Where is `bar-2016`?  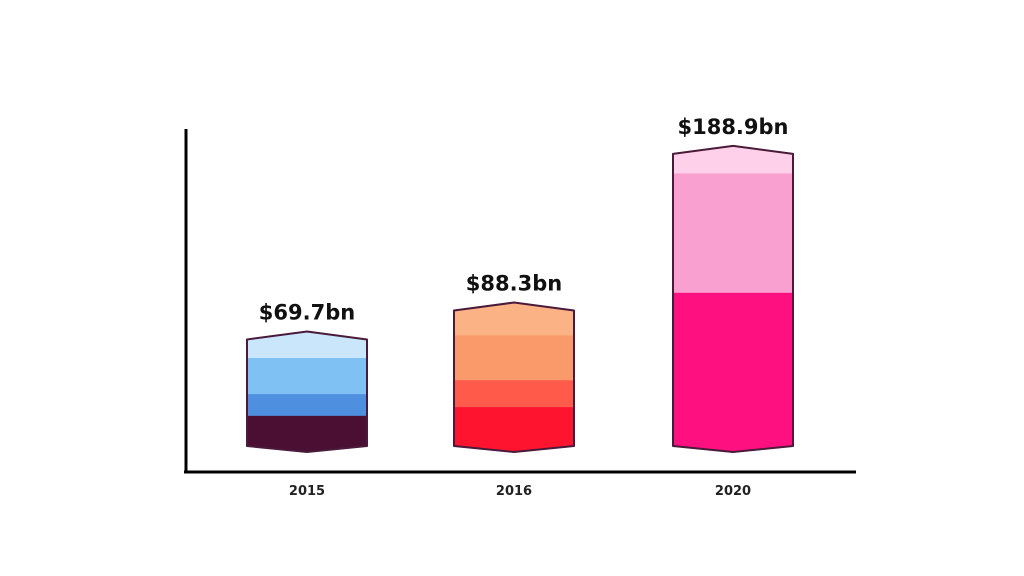
bar-2016 is located at coordinates (514, 377).